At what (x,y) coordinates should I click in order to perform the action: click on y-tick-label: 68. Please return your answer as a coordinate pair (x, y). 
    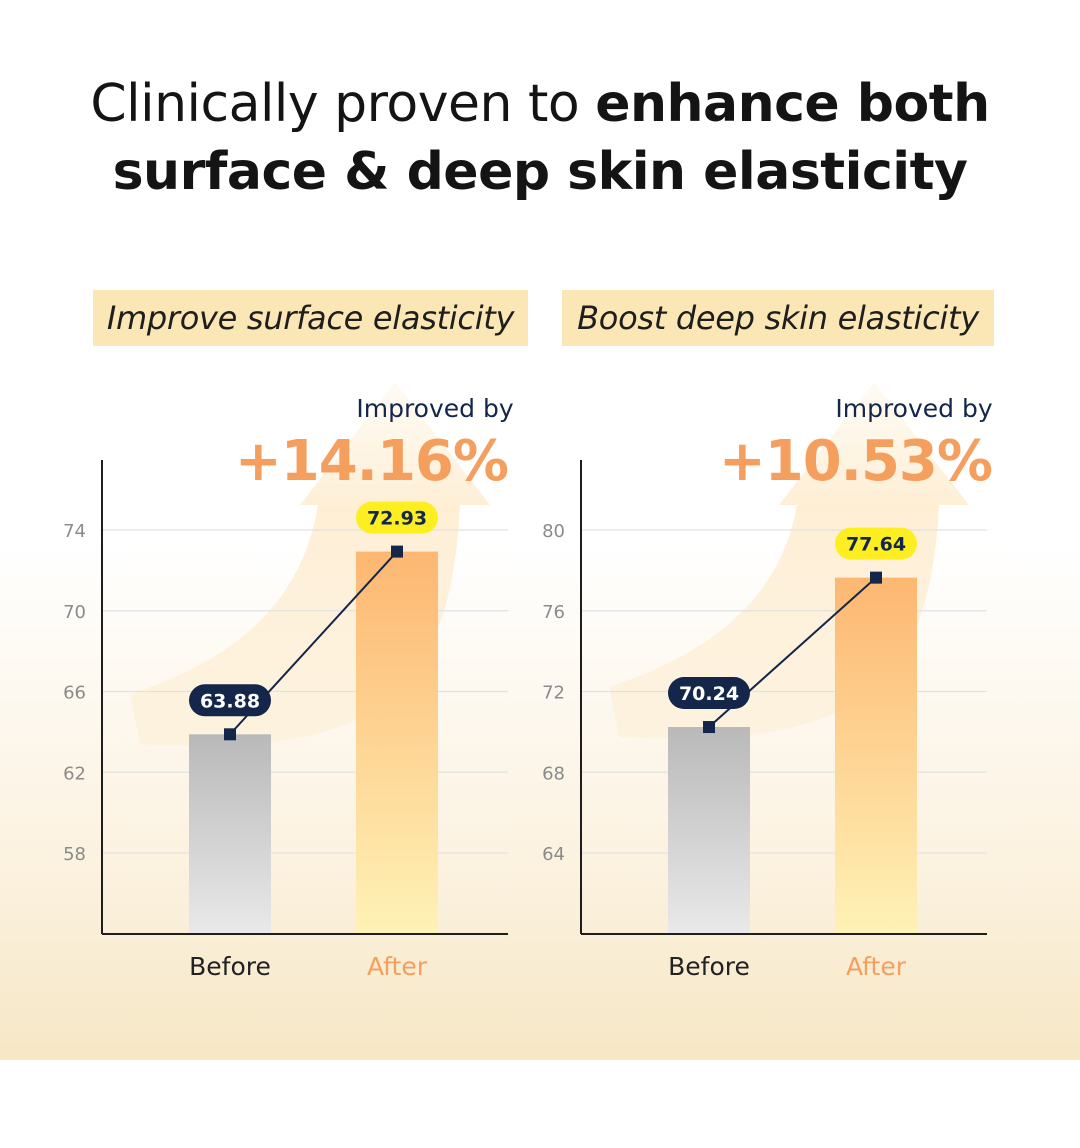
    Looking at the image, I should click on (553, 773).